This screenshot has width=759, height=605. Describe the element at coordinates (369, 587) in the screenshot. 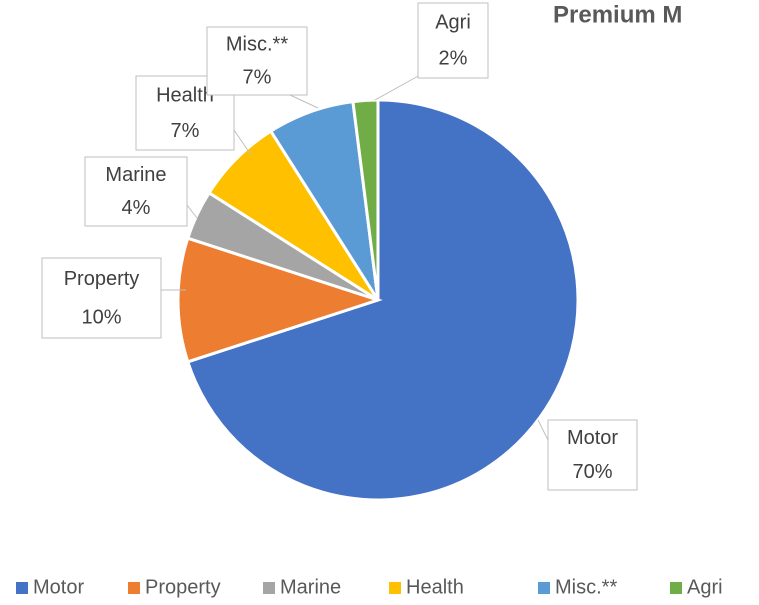

I see `legend: Motor Property Marine Health Misc.** Agri` at that location.